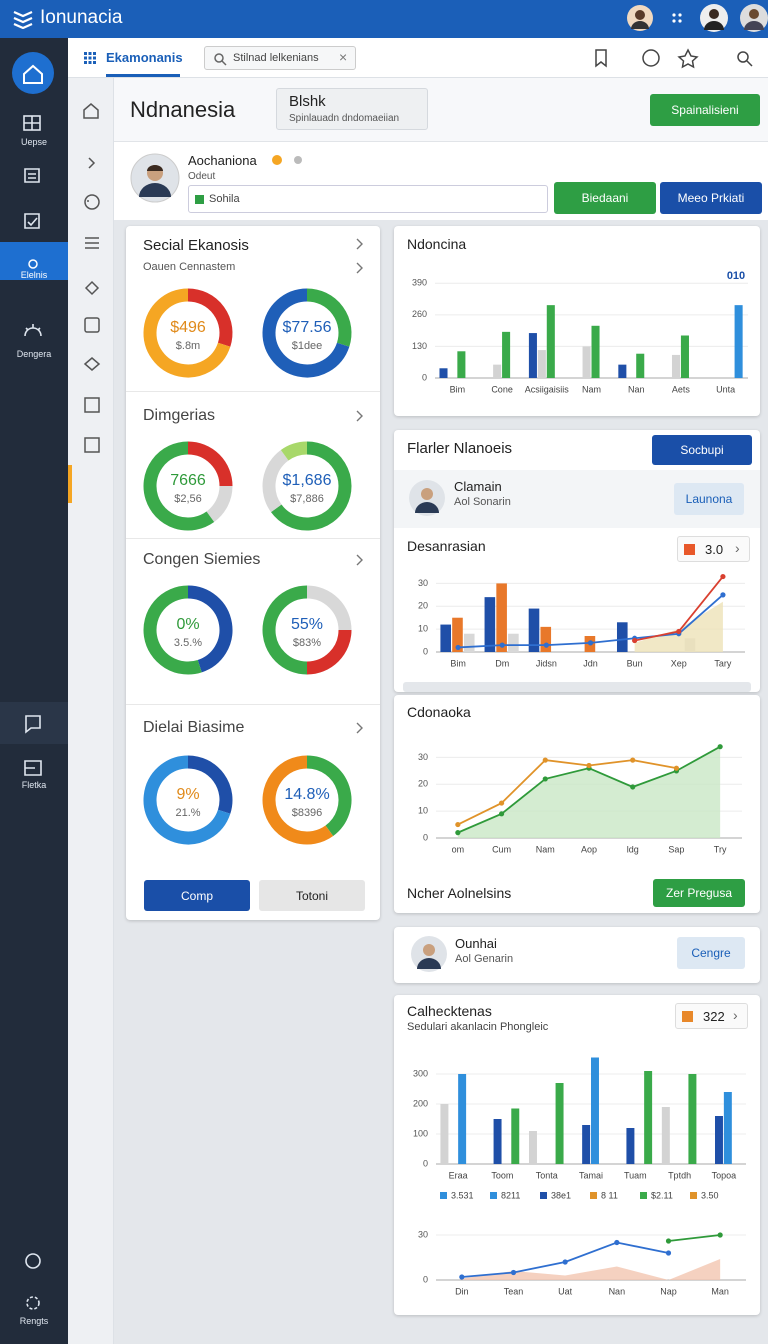 This screenshot has height=1344, width=768. I want to click on sidebar-item: Fletka, so click(34, 785).